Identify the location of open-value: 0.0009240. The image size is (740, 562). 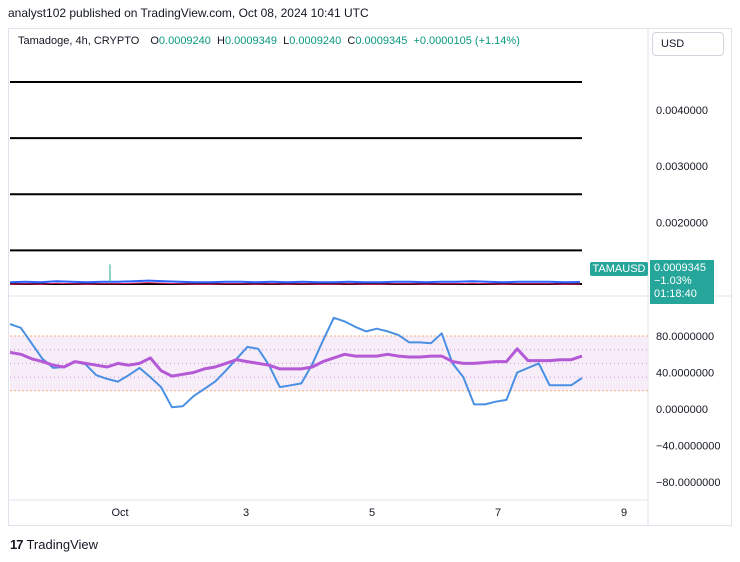
(184, 41).